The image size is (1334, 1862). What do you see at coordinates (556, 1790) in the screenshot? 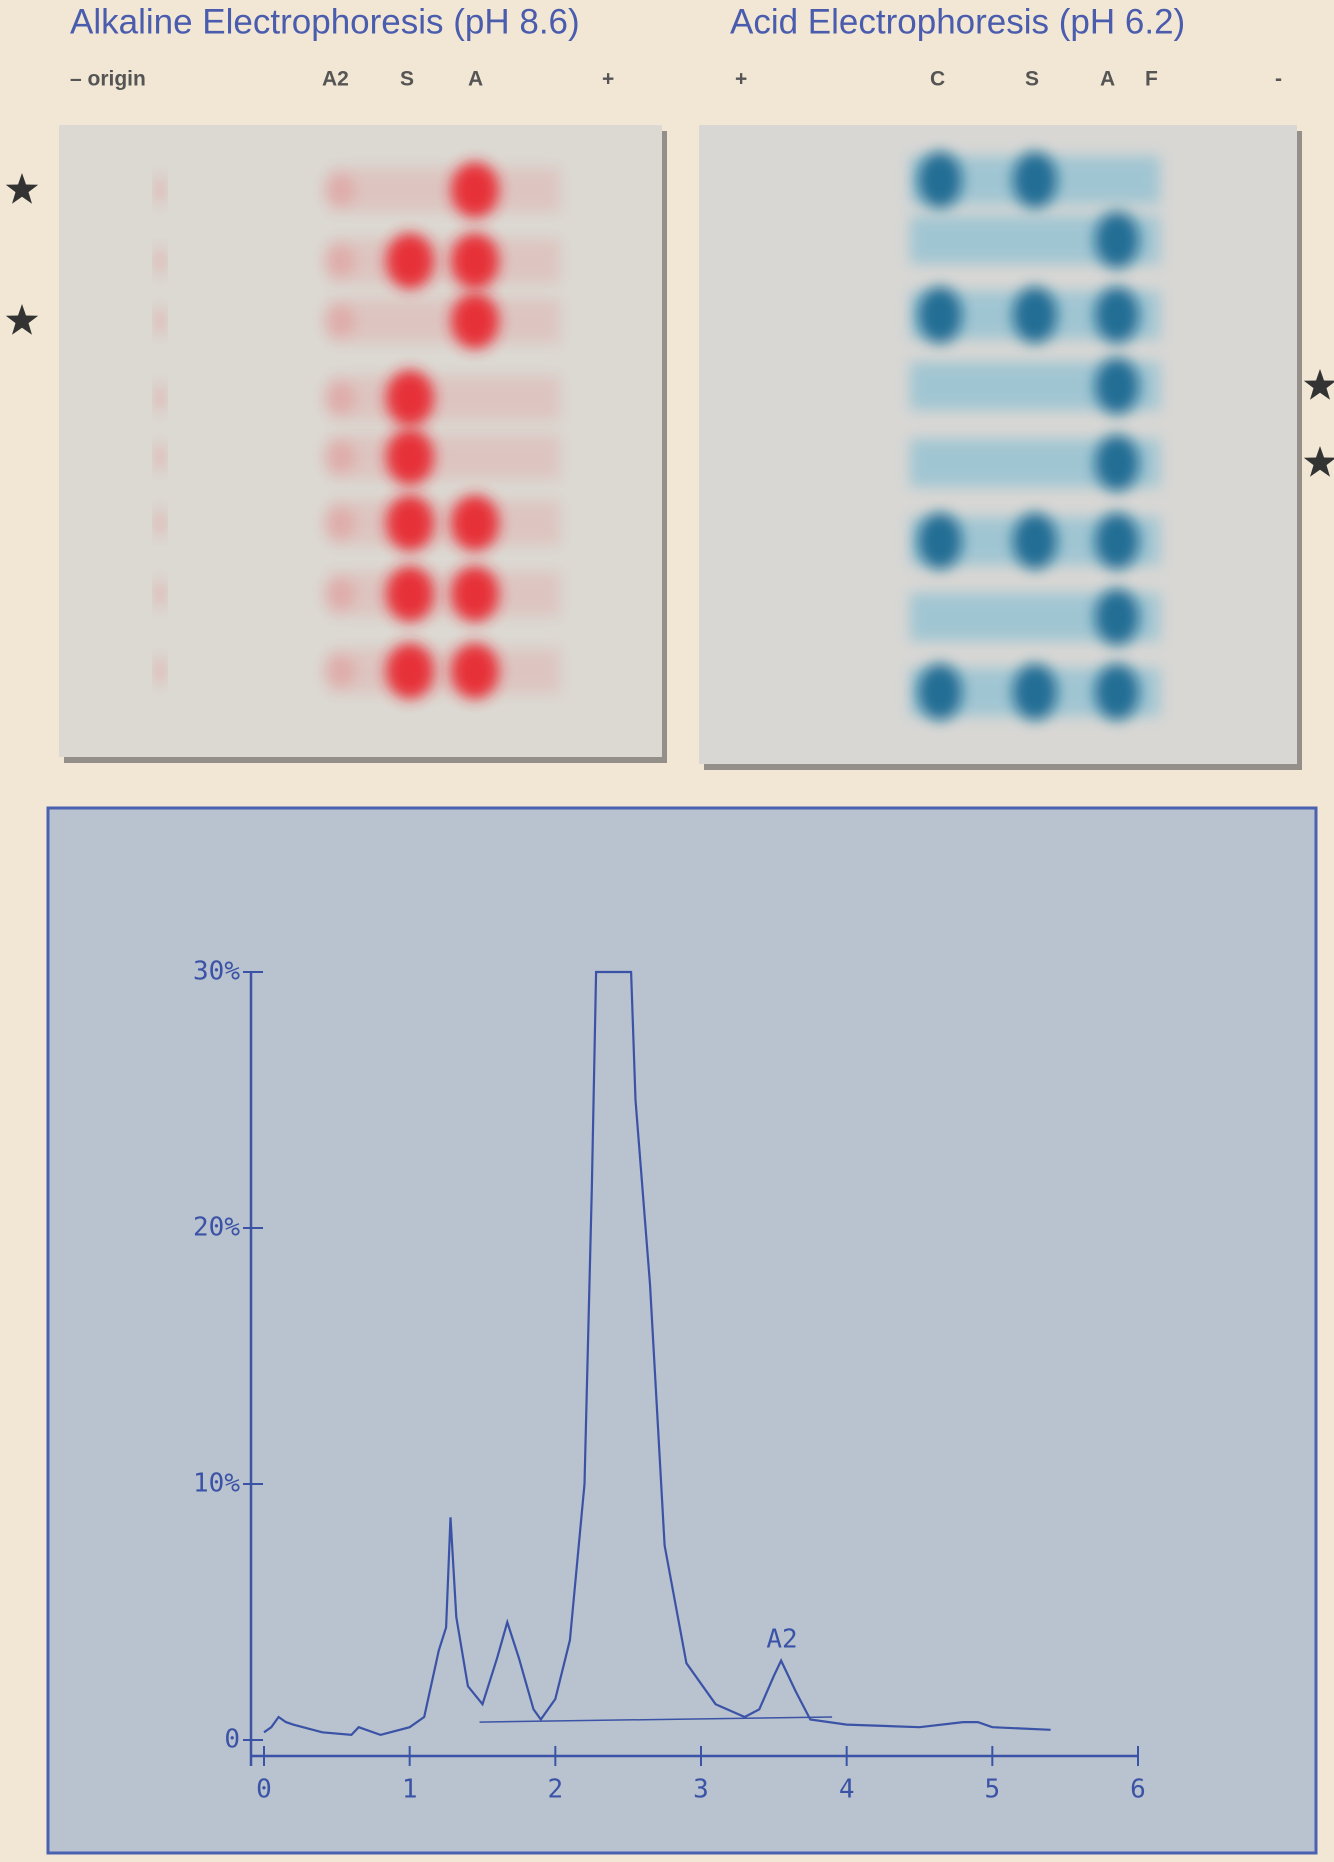
I see `x-tick-label: 2` at bounding box center [556, 1790].